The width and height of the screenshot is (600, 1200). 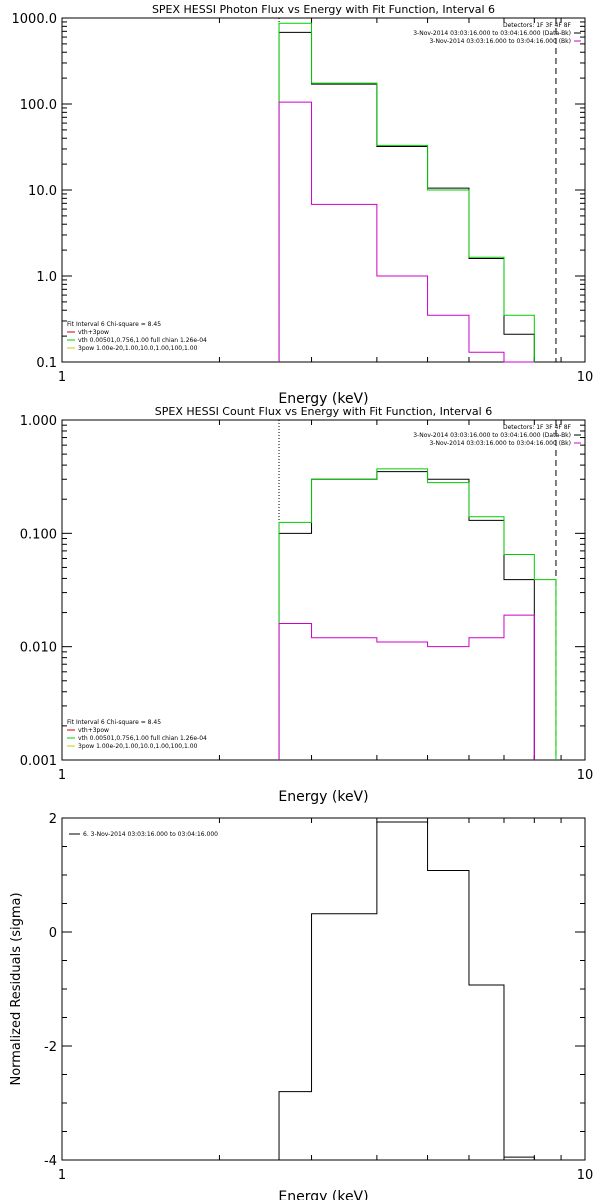 What do you see at coordinates (50, 1047) in the screenshot?
I see `y-tick-label: -2` at bounding box center [50, 1047].